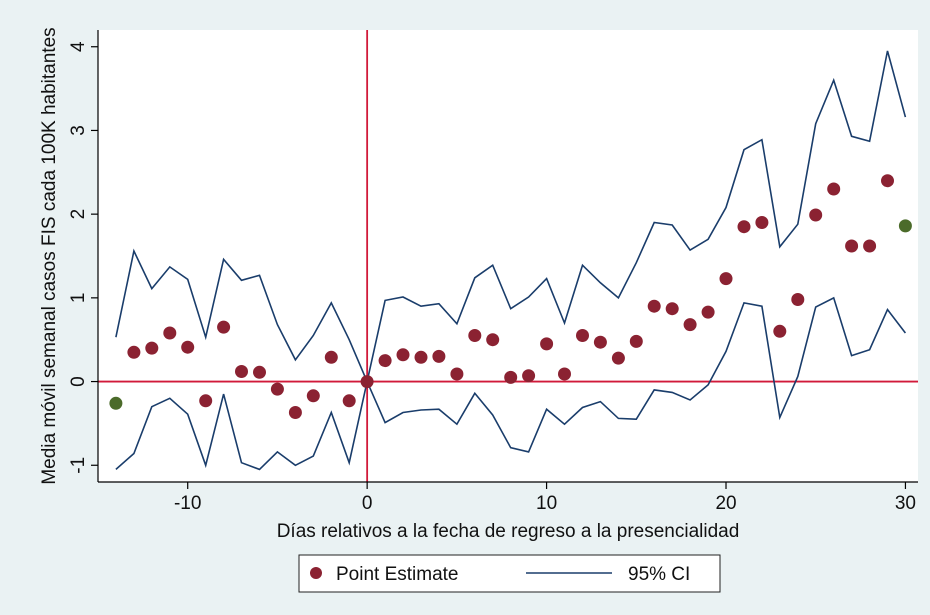  What do you see at coordinates (316, 573) in the screenshot?
I see `legend-point-marker` at bounding box center [316, 573].